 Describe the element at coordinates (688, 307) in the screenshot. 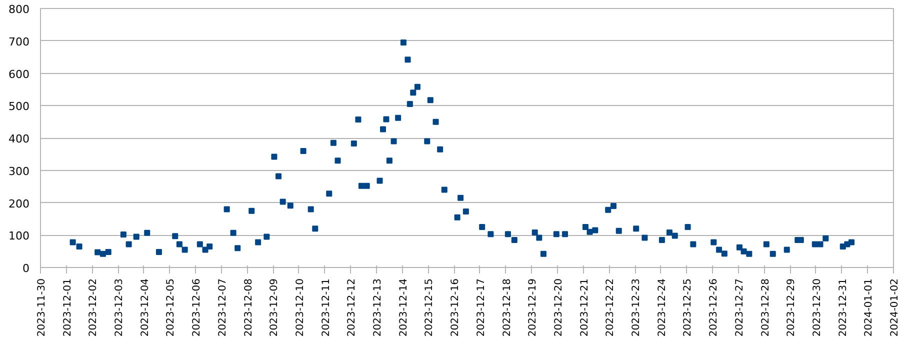

I see `x-tick-label: 2023-12-25` at that location.